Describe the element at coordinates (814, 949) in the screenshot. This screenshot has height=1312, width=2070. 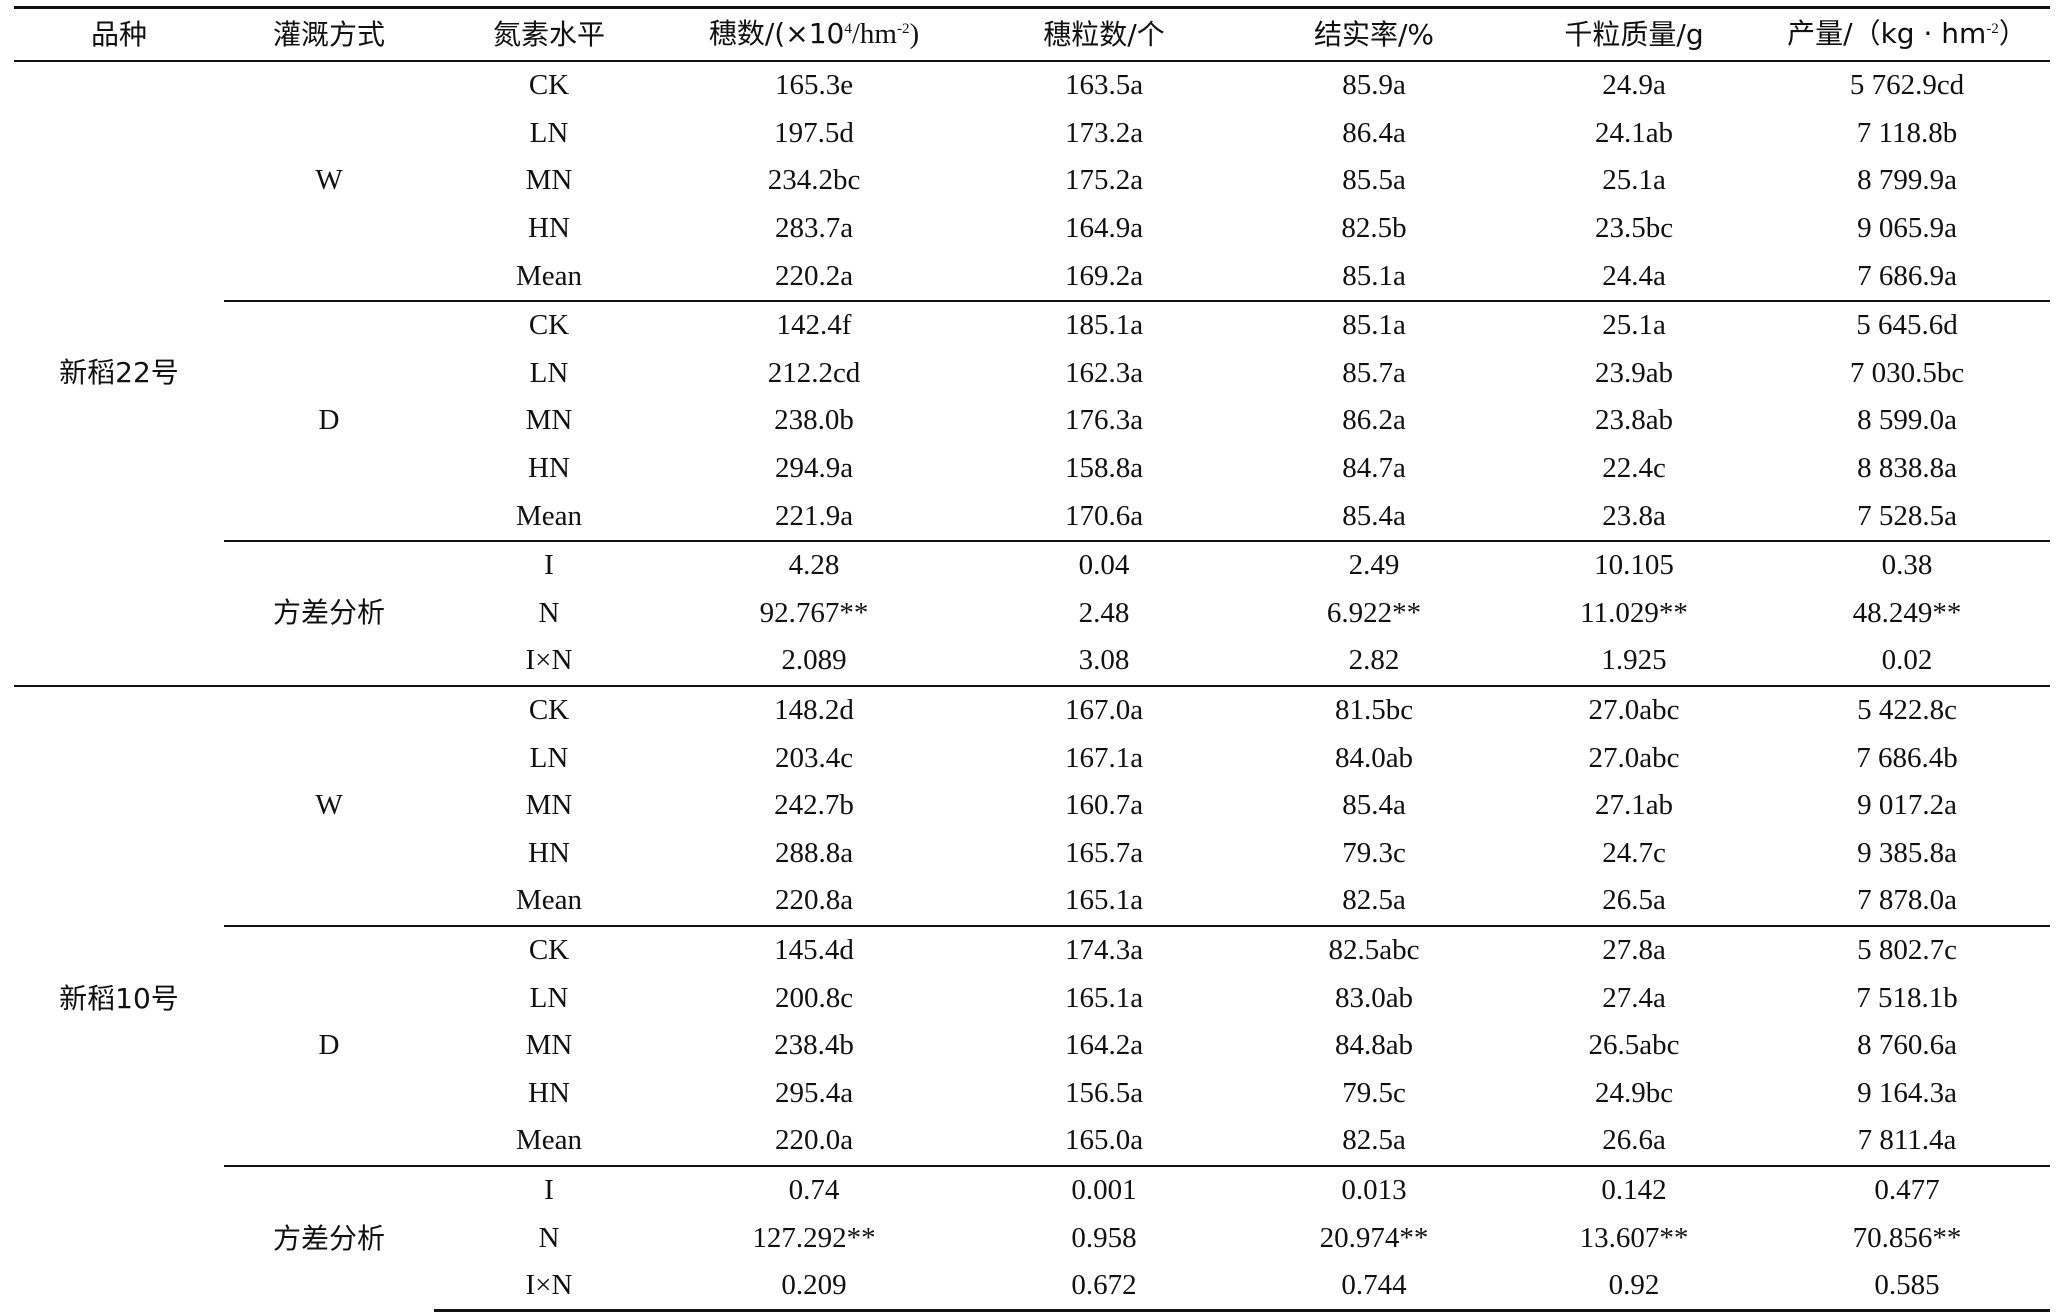
I see `panicles-cell: 145.4d` at that location.